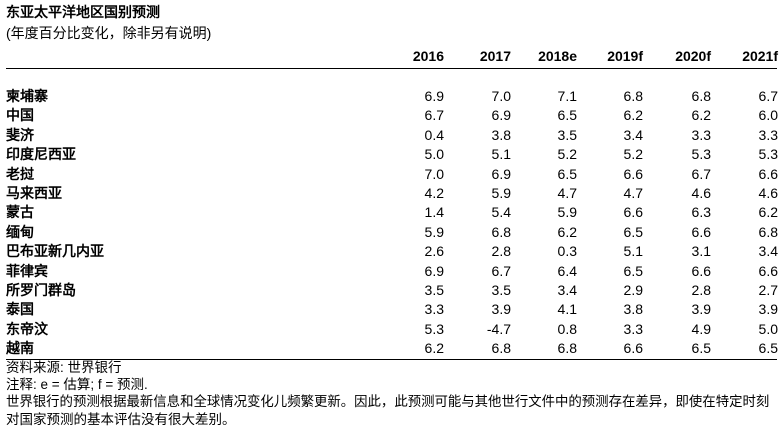  What do you see at coordinates (760, 56) in the screenshot?
I see `column-header: 2021f` at bounding box center [760, 56].